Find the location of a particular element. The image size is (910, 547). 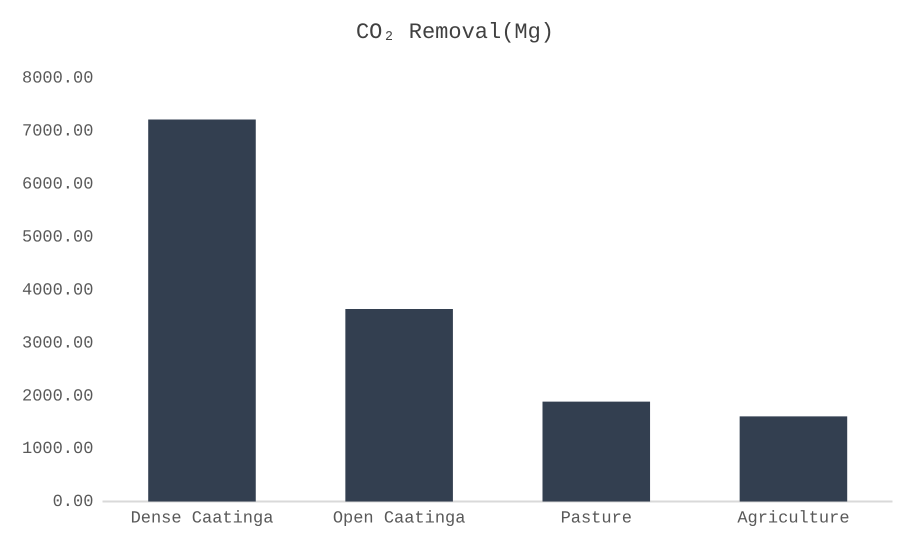

y-tick-label: 6000.00 is located at coordinates (58, 185).